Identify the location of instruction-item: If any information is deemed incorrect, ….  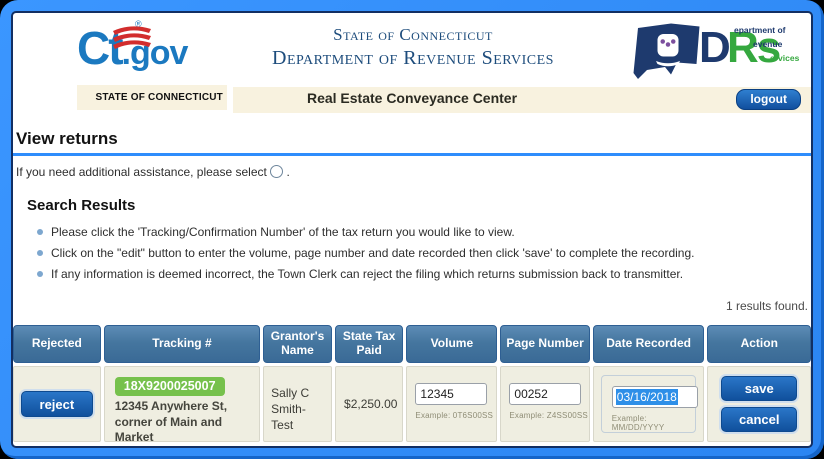
(365, 274).